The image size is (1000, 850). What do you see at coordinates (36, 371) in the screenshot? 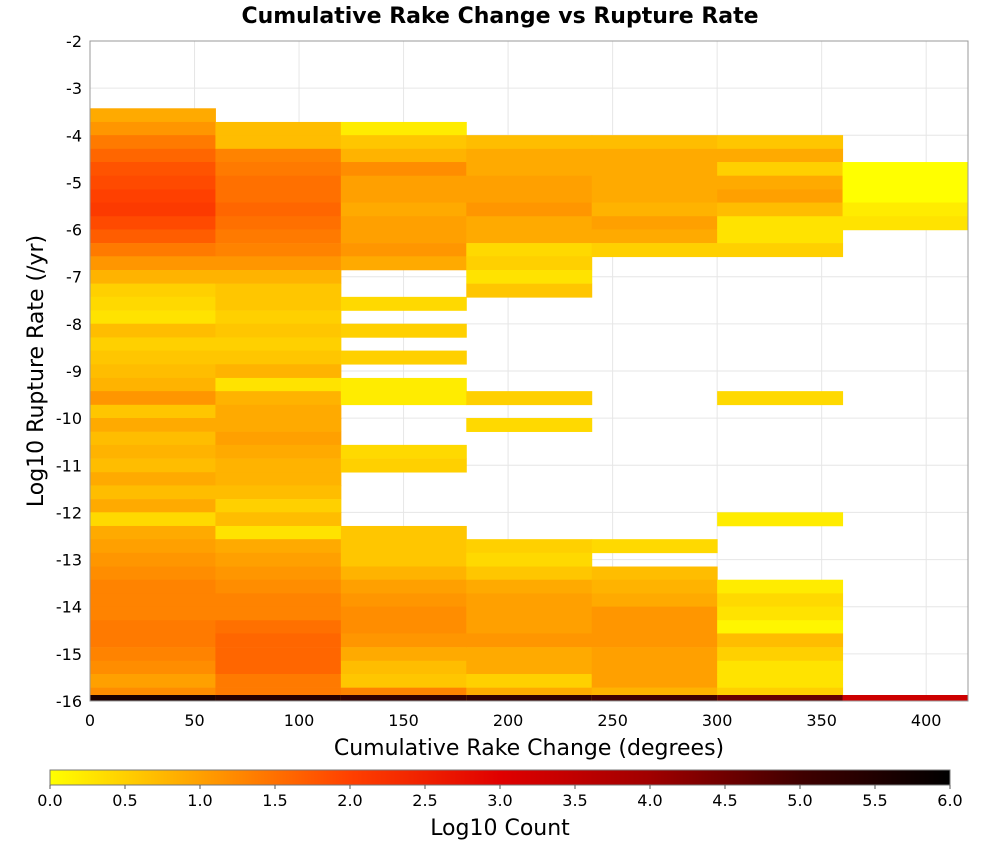
I see `y-axis-label: Log10 Rupture Rate (/yr)` at bounding box center [36, 371].